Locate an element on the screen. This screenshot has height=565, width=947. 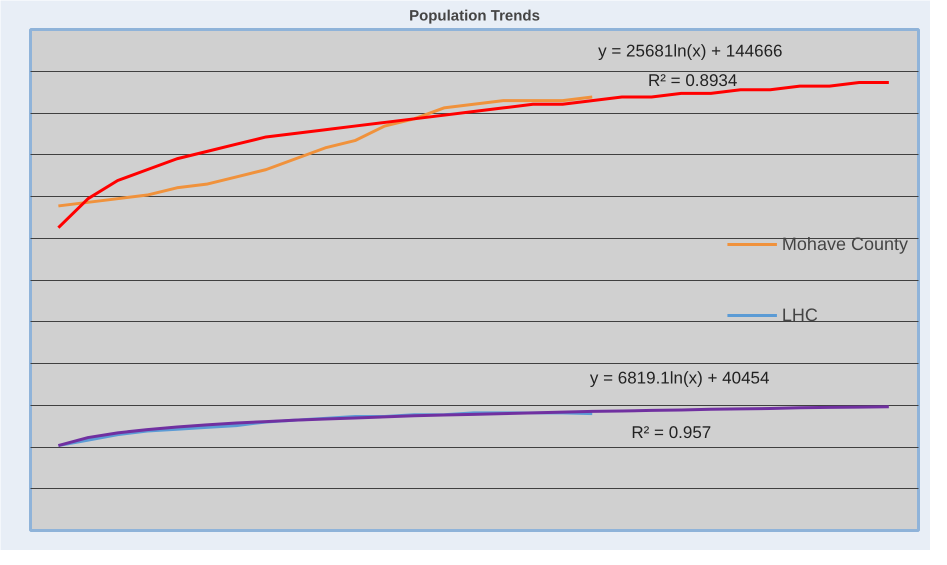
chart-title: Population Trends is located at coordinates (474, 16).